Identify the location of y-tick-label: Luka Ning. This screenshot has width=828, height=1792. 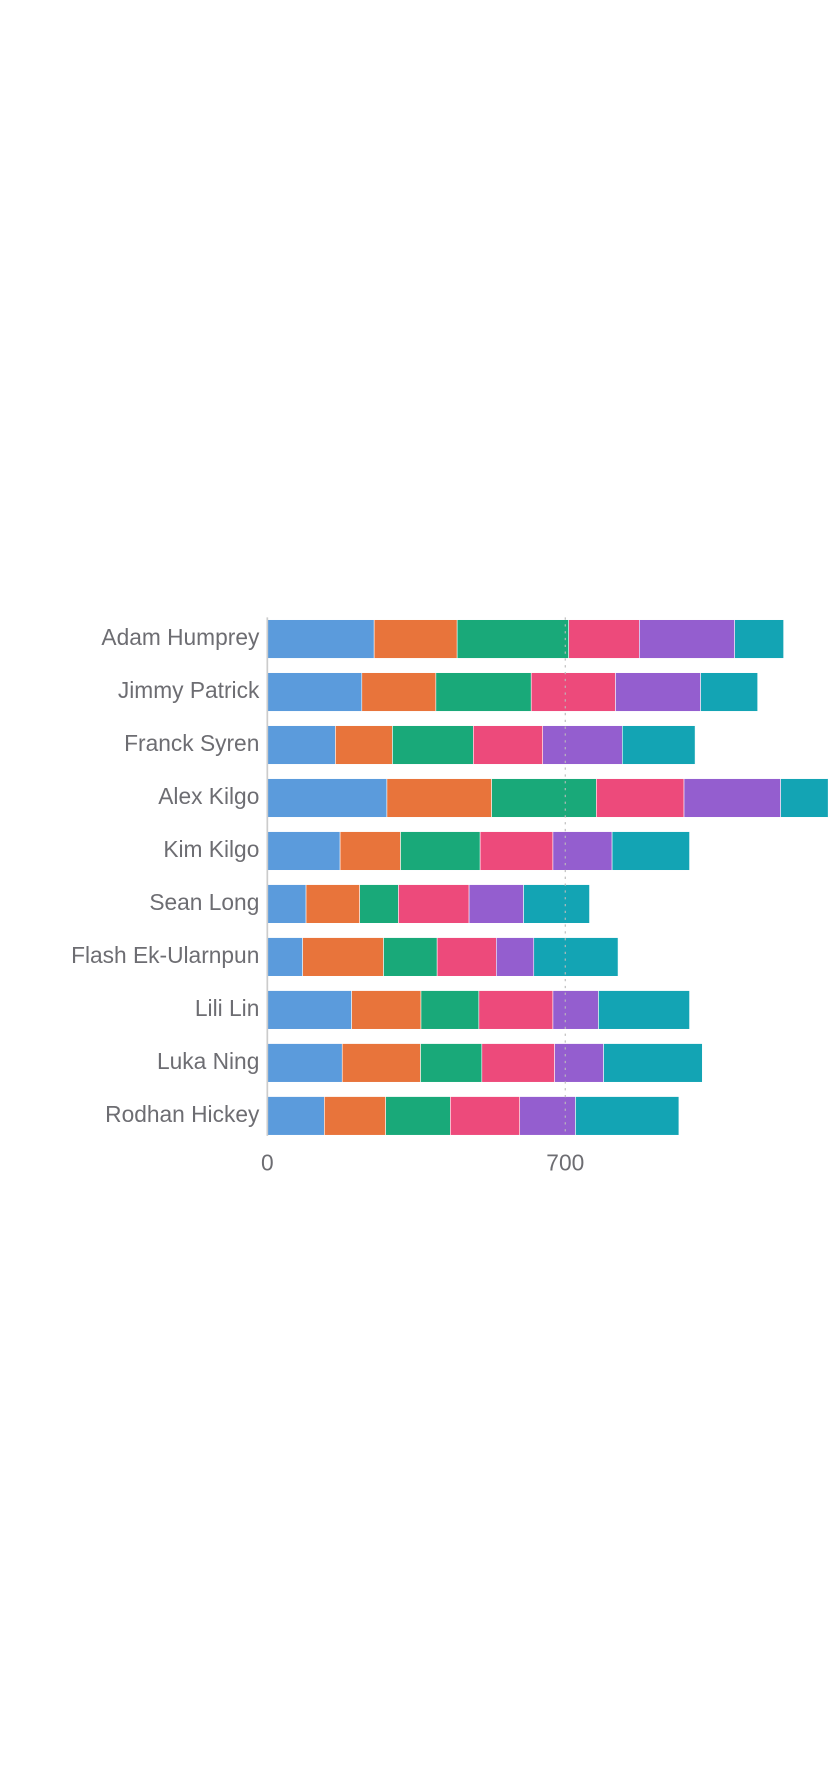
(208, 1061).